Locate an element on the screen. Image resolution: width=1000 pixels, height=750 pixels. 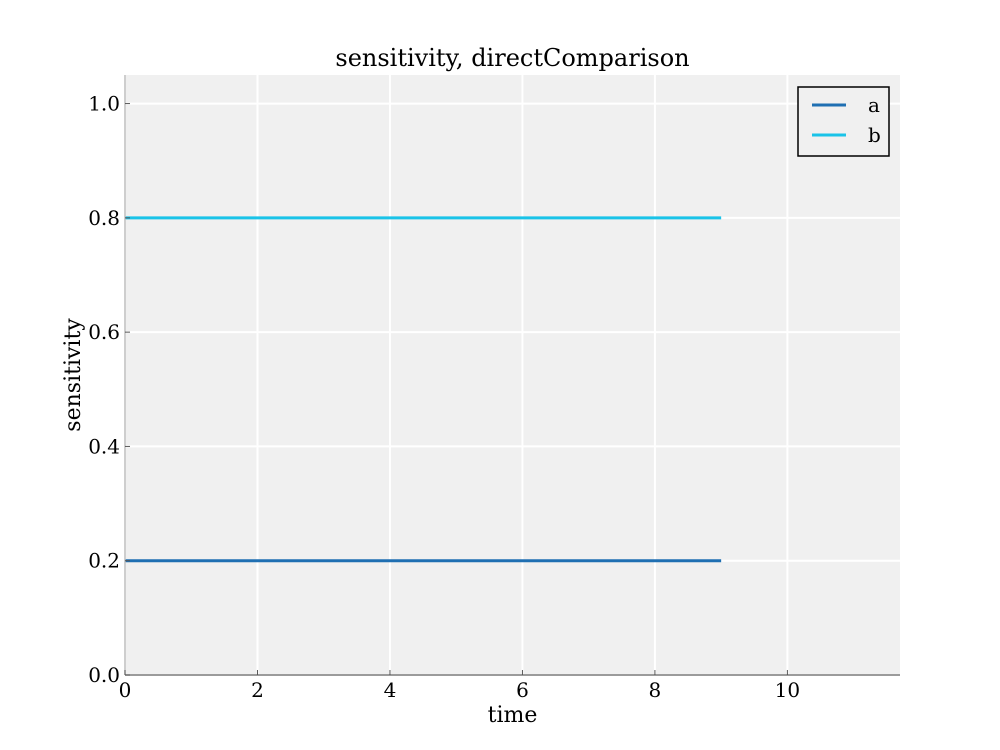
x-axis-label: time is located at coordinates (513, 715).